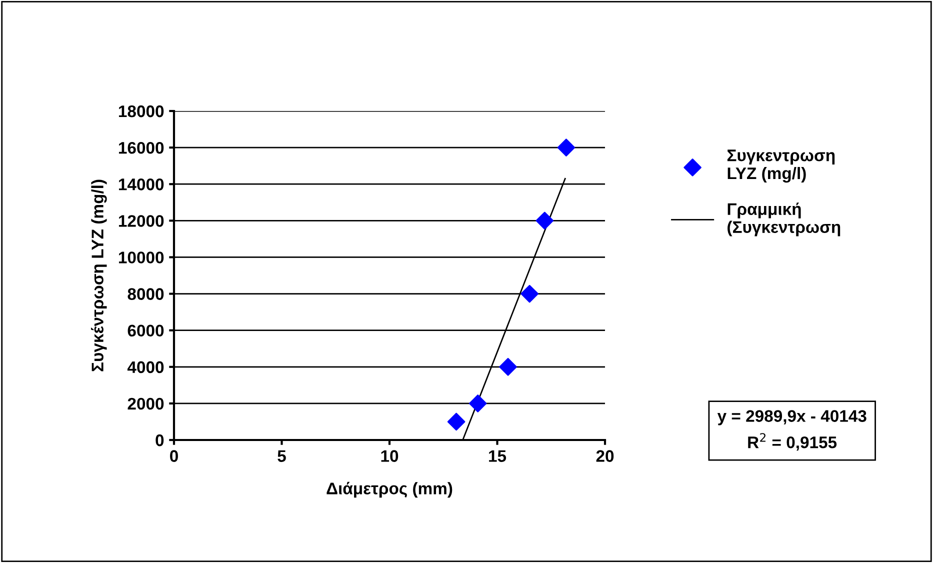 This screenshot has width=933, height=563. Describe the element at coordinates (791, 430) in the screenshot. I see `text: y = 2989,9x - 40143 R$^{2}$ = 0,9155` at that location.